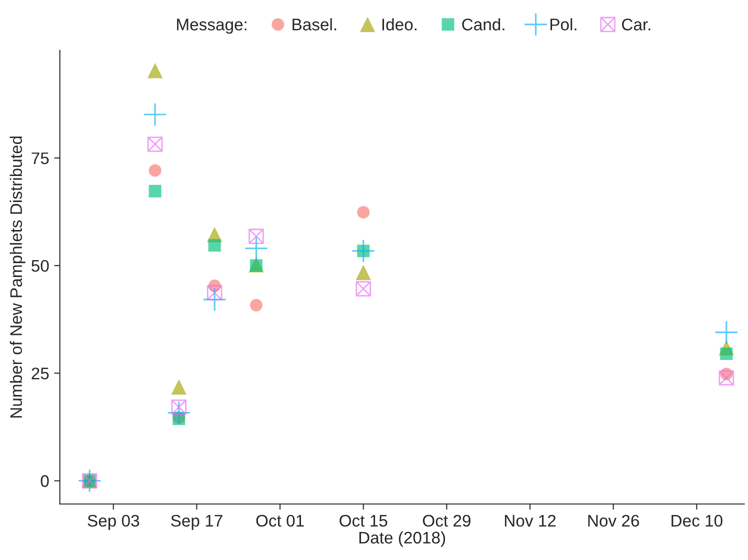  Describe the element at coordinates (211, 26) in the screenshot. I see `legend-title: Message:` at that location.